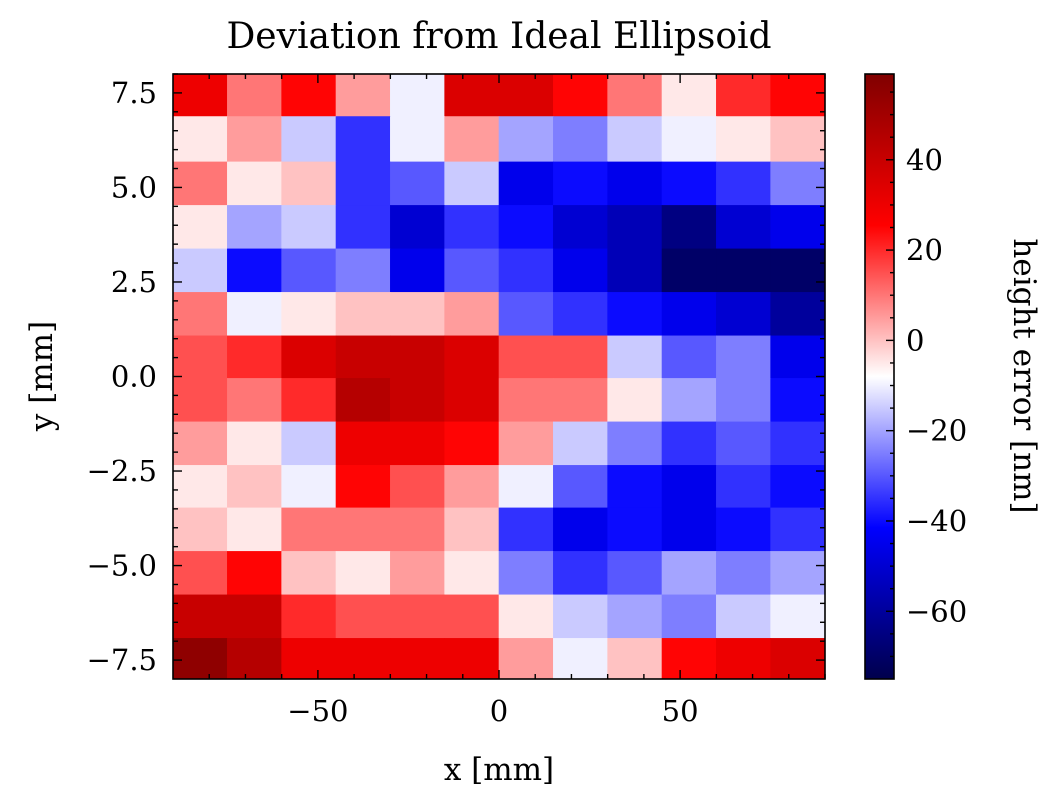 Image resolution: width=1060 pixels, height=805 pixels. I want to click on colorbar-tick-label: −40, so click(936, 521).